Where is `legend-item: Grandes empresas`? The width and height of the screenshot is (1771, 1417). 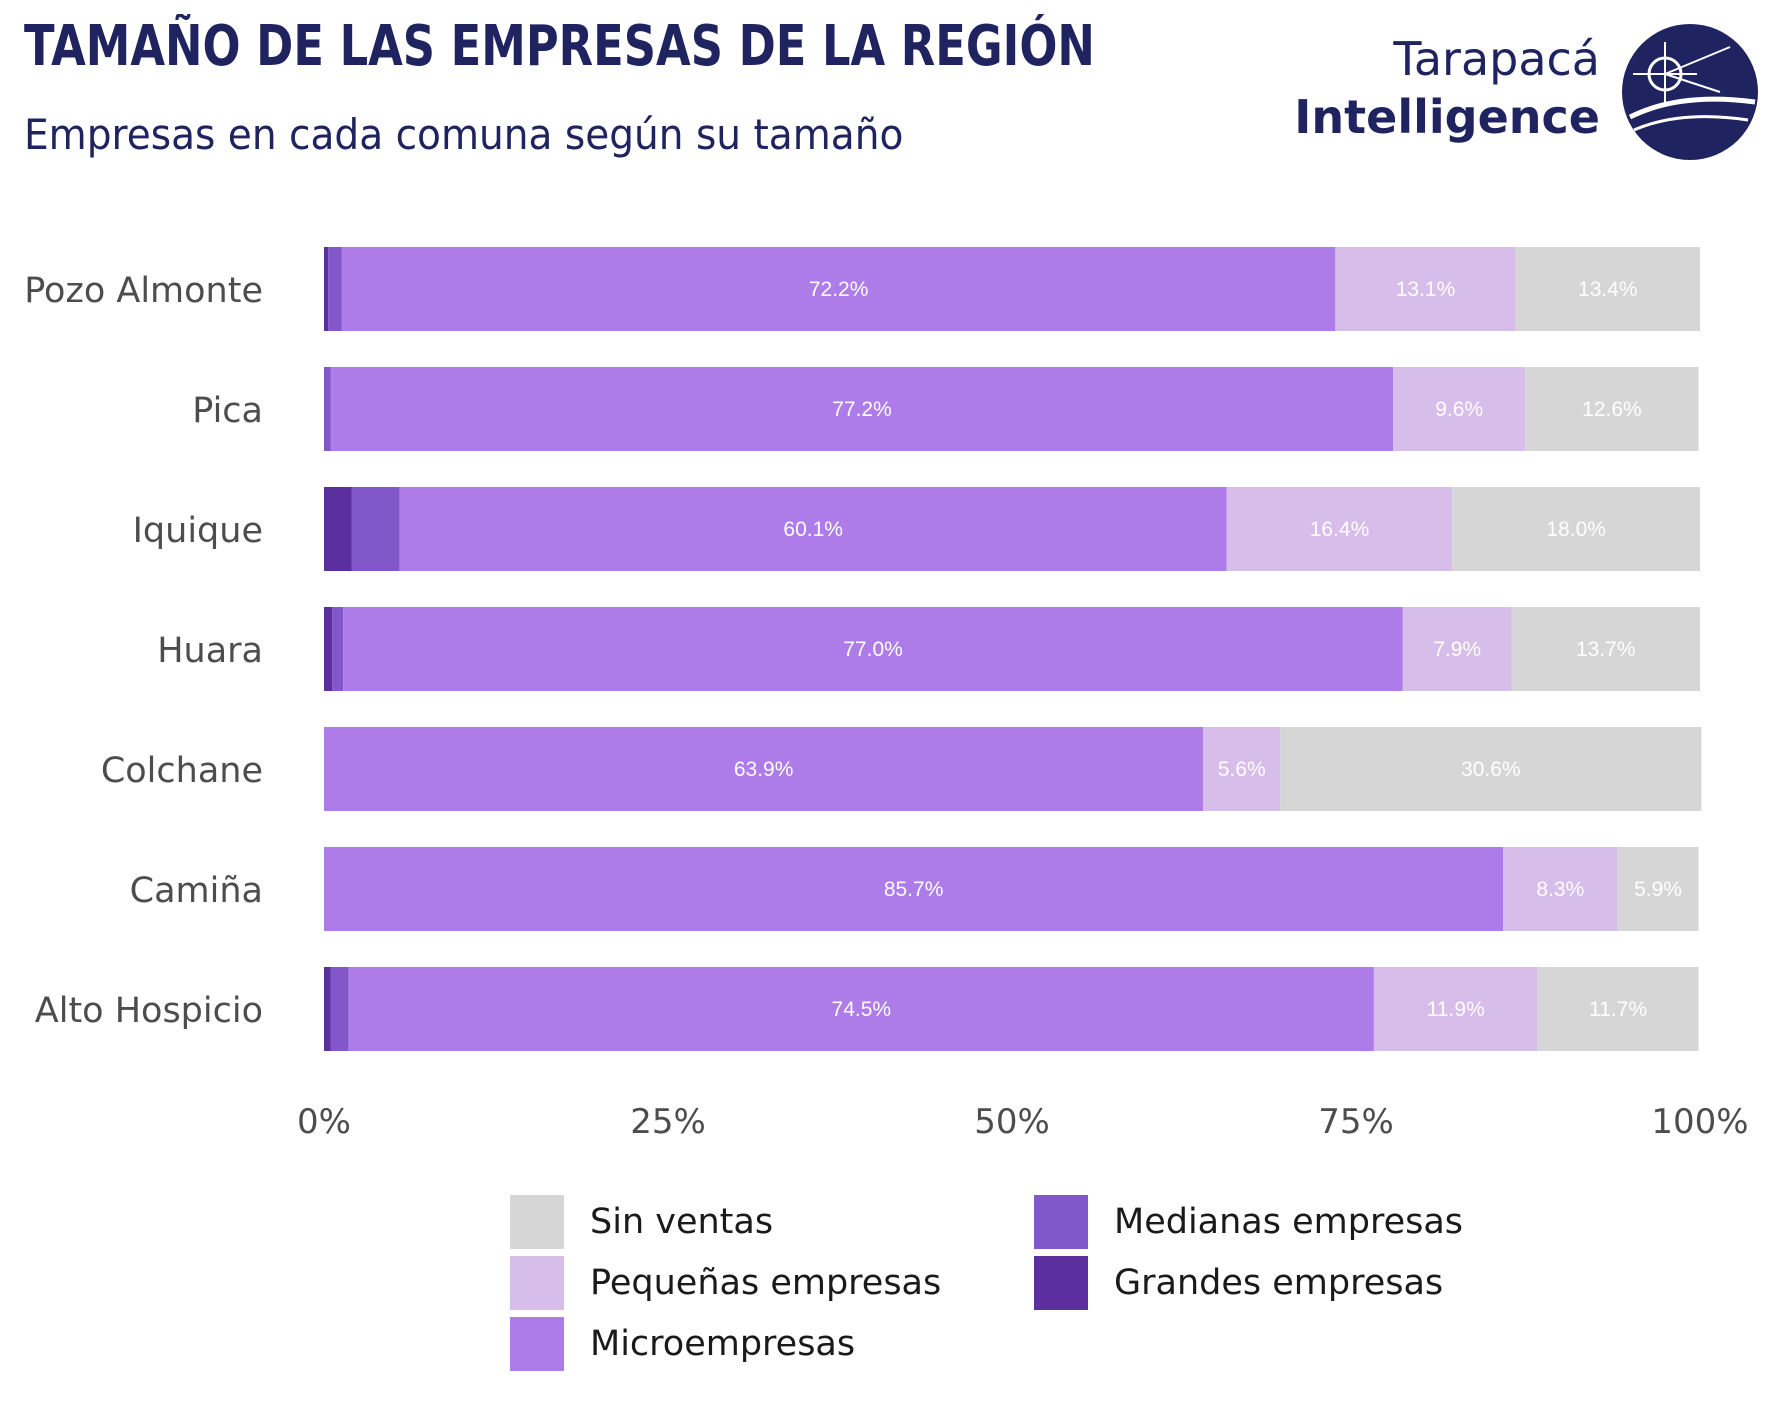 legend-item: Grandes empresas is located at coordinates (1238, 1283).